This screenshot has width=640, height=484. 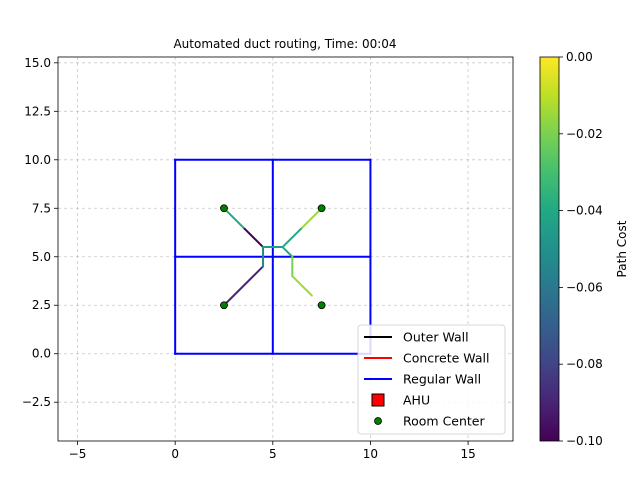 What do you see at coordinates (37, 160) in the screenshot?
I see `y-tick-label: 10.0` at bounding box center [37, 160].